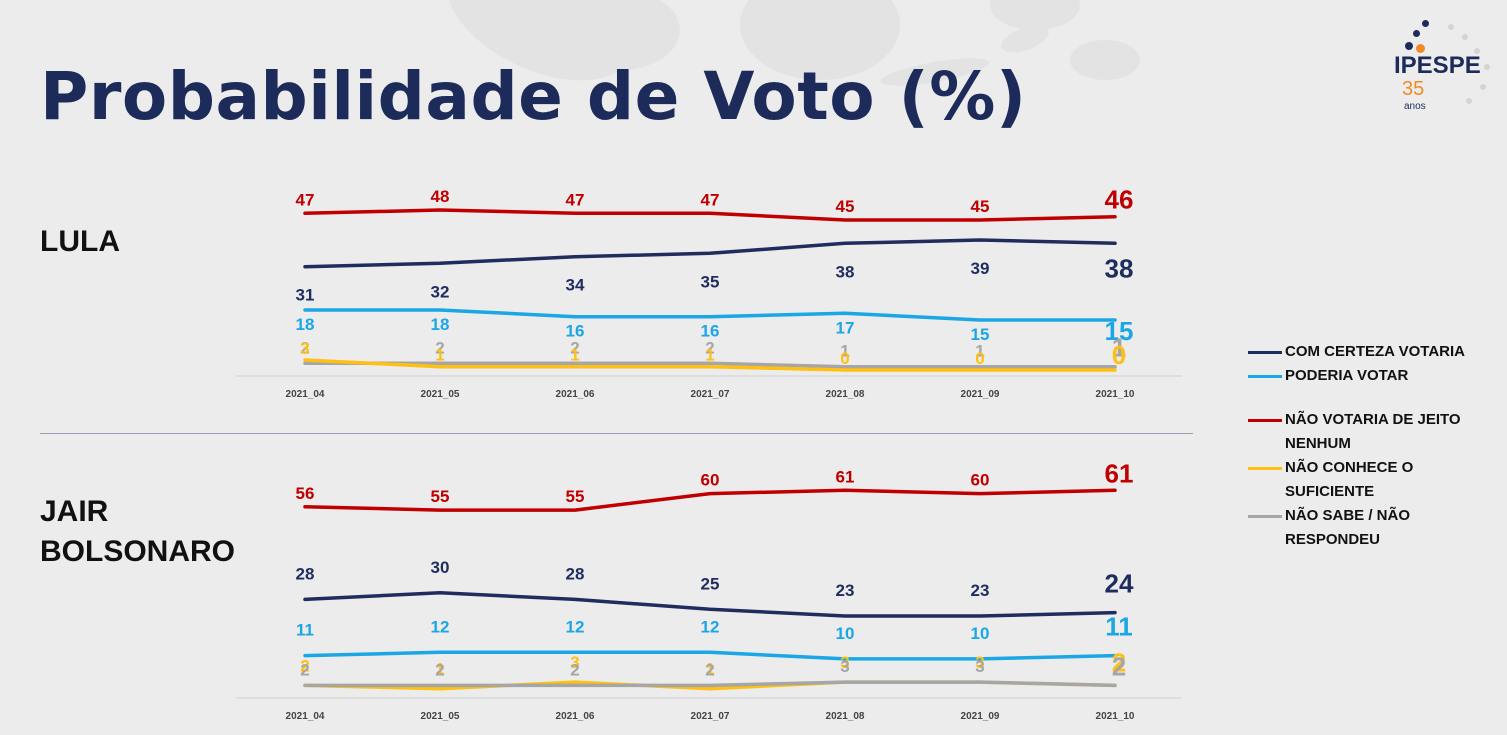 This screenshot has height=735, width=1507. What do you see at coordinates (305, 716) in the screenshot?
I see `x-tick-label: 2021_04` at bounding box center [305, 716].